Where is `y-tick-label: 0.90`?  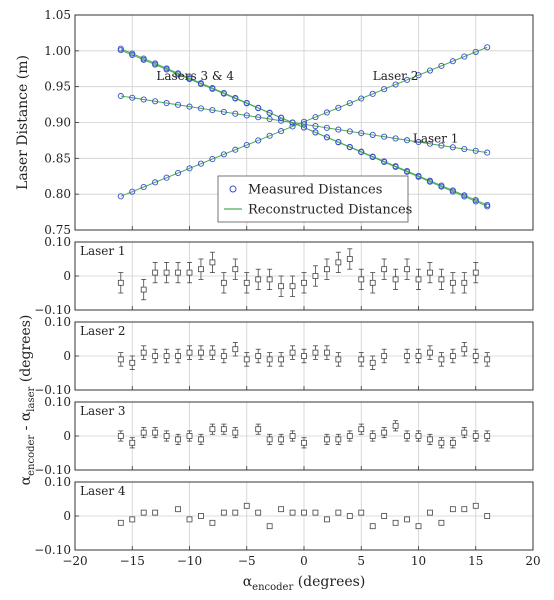
y-tick-label: 0.90 is located at coordinates (57, 123).